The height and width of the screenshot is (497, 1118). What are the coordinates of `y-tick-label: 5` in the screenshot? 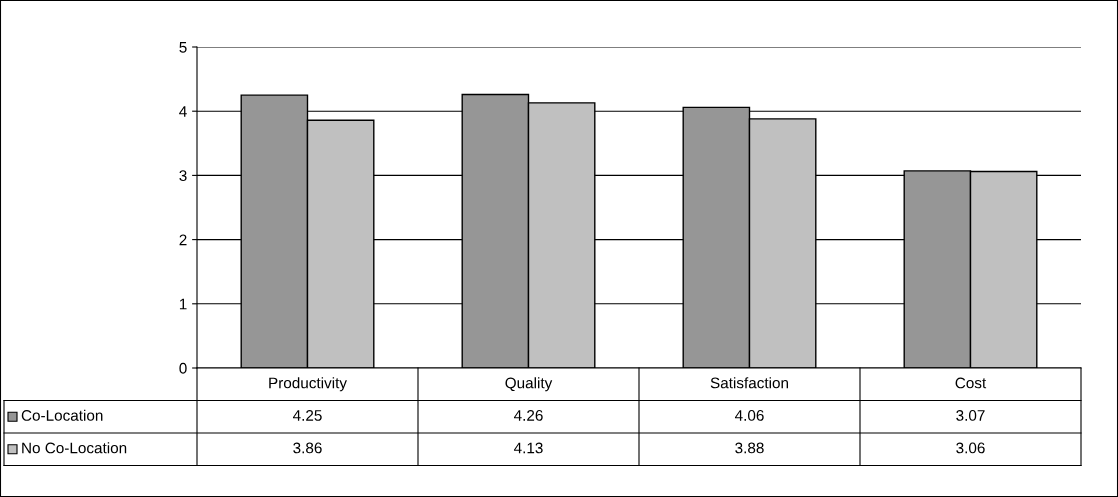 It's located at (183, 47).